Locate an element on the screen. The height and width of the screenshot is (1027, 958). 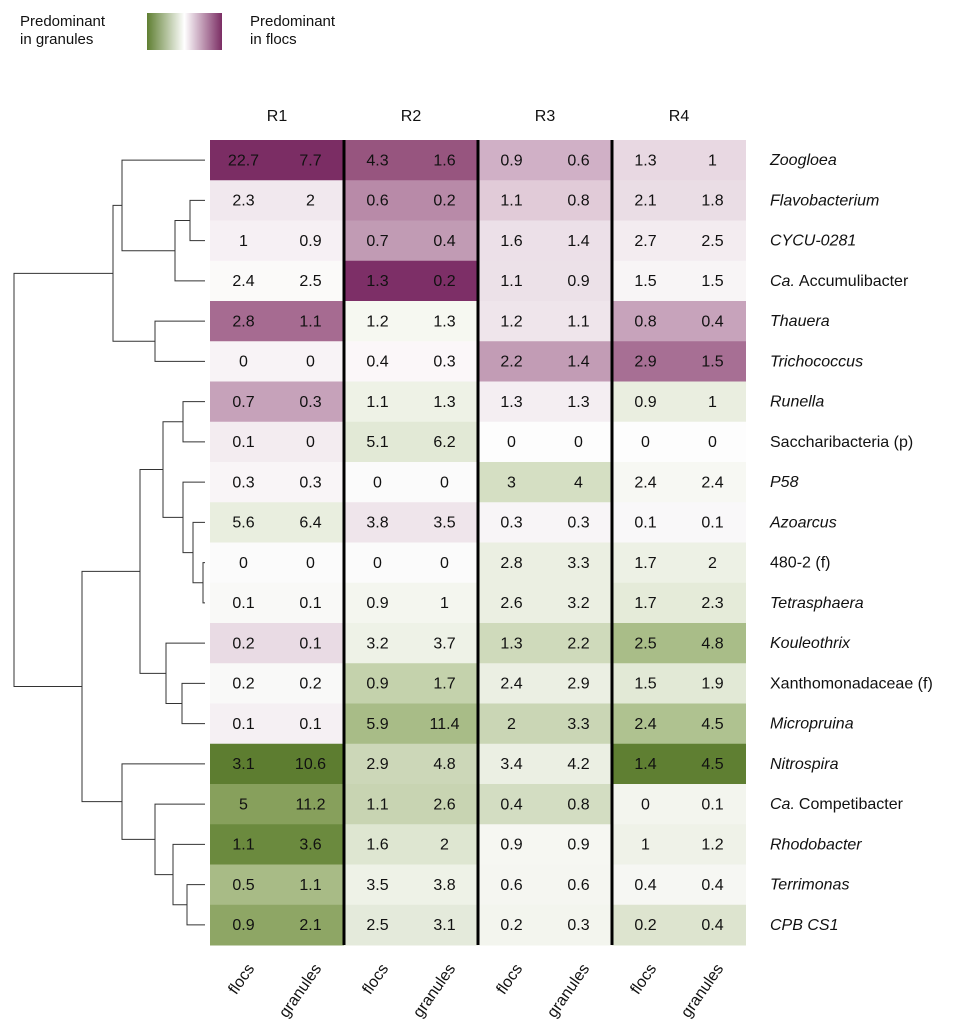
row-label-part: CPB CS1 is located at coordinates (804, 925).